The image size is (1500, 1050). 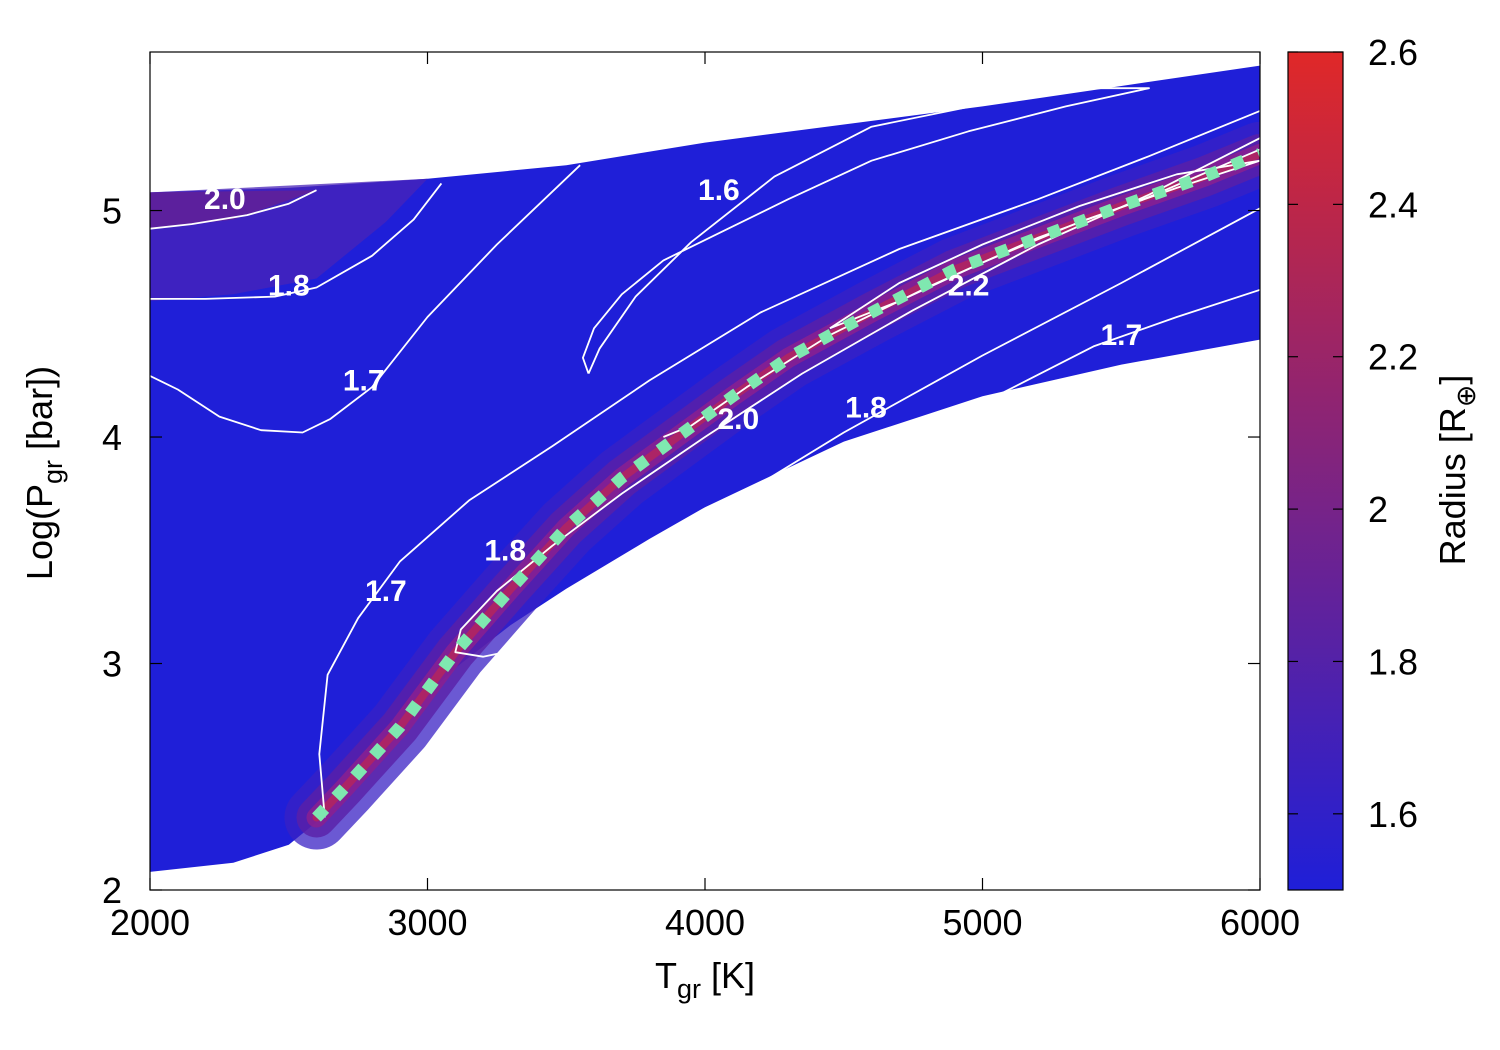 I want to click on x-tick-label: 2000, so click(x=150, y=922).